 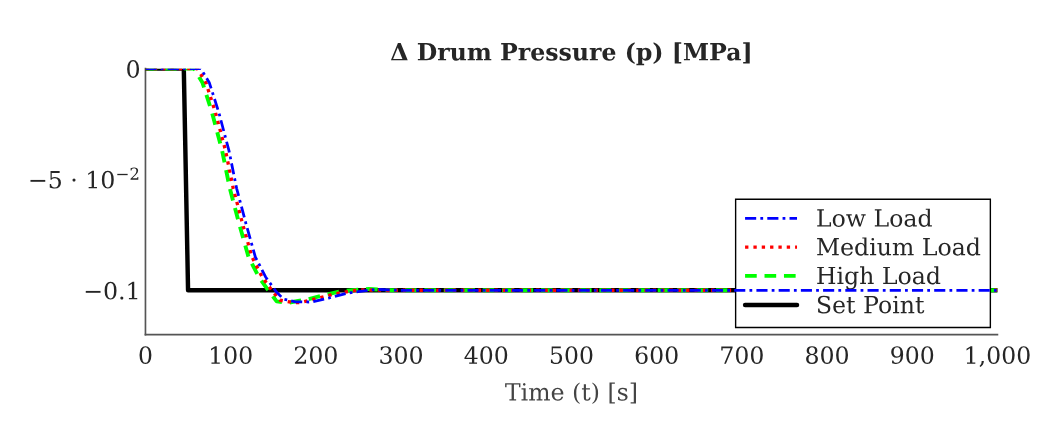 I want to click on legend-label: Medium Load, so click(x=899, y=246).